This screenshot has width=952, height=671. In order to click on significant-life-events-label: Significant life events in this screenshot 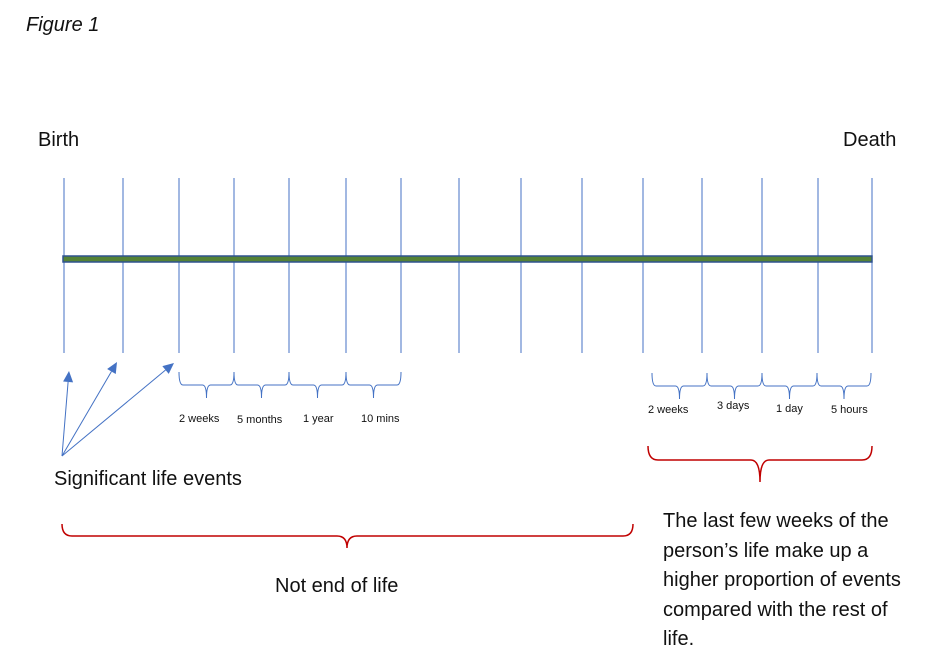, I will do `click(148, 479)`.